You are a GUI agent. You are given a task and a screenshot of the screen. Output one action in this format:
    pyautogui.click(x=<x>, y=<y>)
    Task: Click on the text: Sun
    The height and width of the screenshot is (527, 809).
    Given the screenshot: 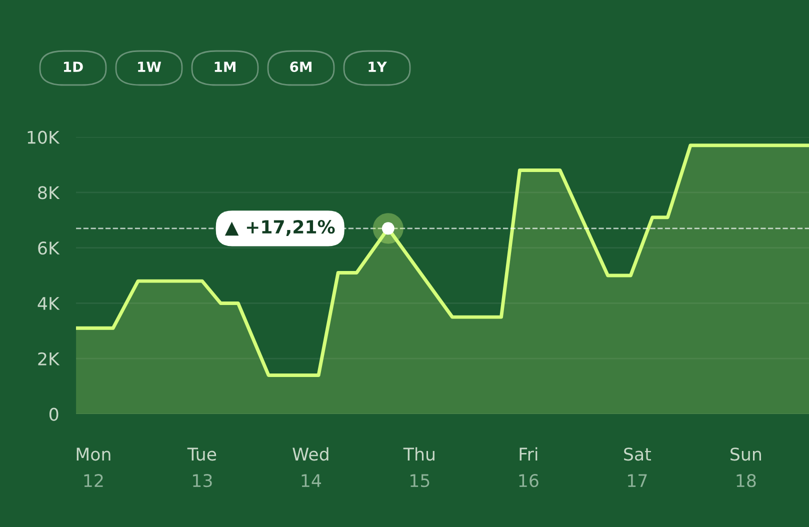 What is the action you would take?
    pyautogui.click(x=745, y=454)
    